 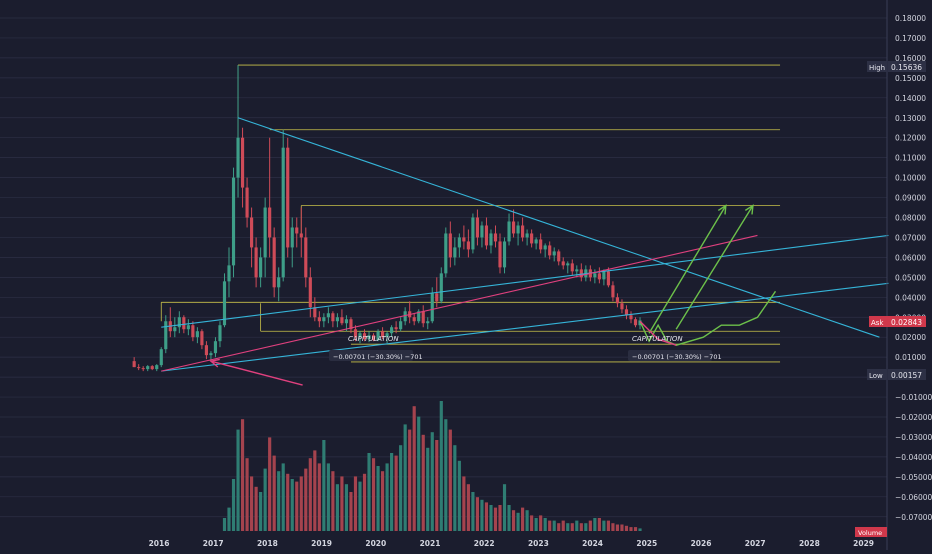 I want to click on price-tick-label: 0.18000, so click(x=910, y=18).